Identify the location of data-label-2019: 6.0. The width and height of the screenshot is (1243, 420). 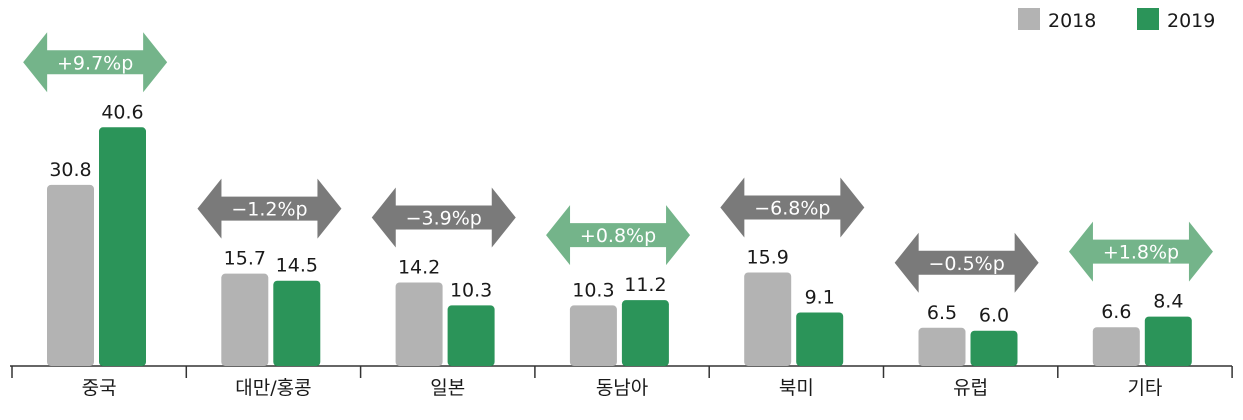
(994, 316).